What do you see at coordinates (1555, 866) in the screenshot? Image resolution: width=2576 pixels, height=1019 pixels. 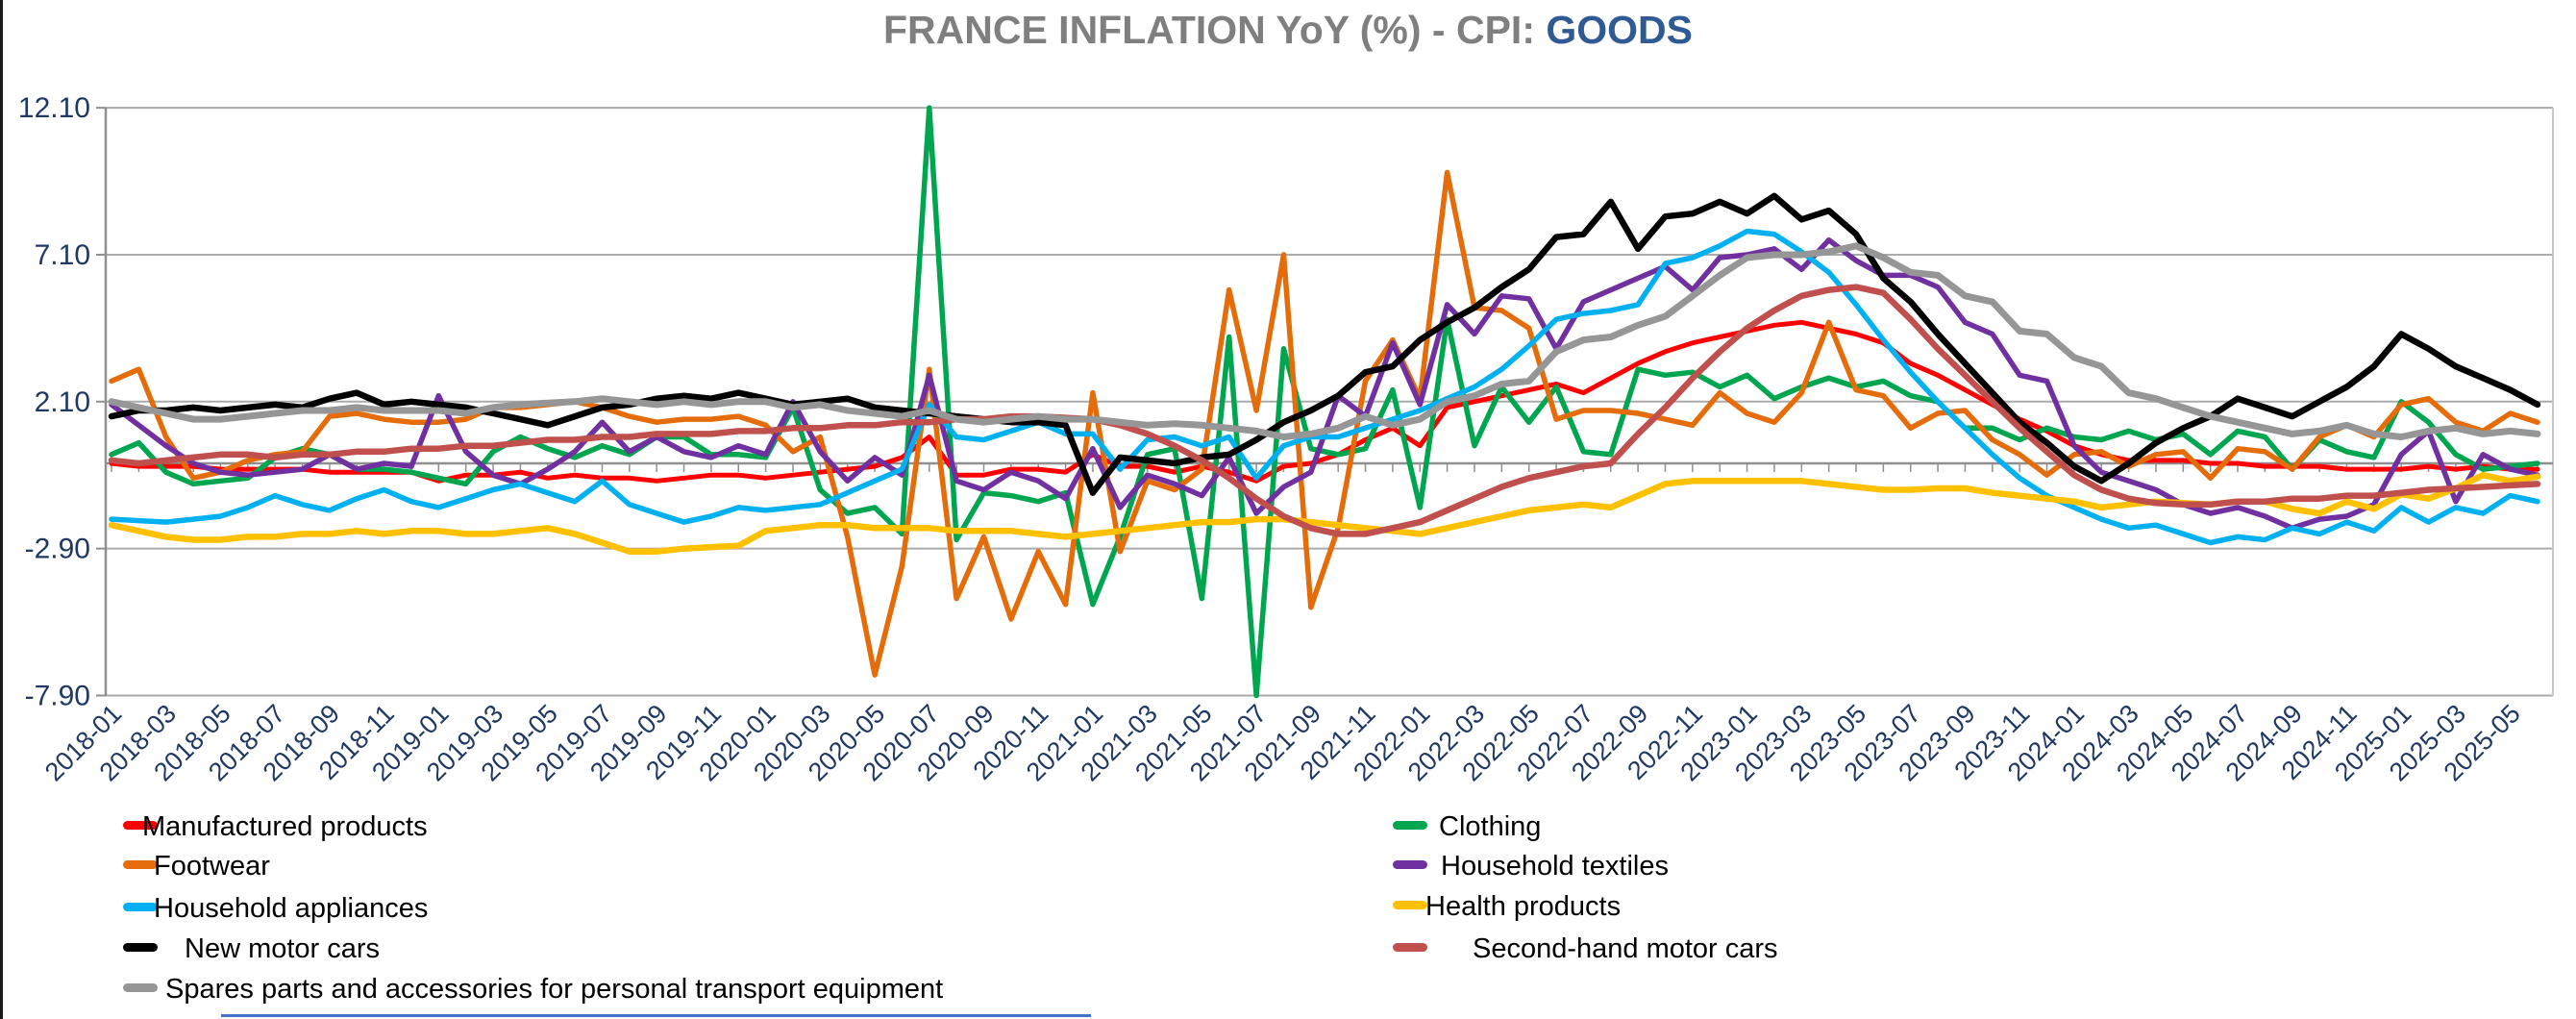 I see `legend-label: Household textiles` at bounding box center [1555, 866].